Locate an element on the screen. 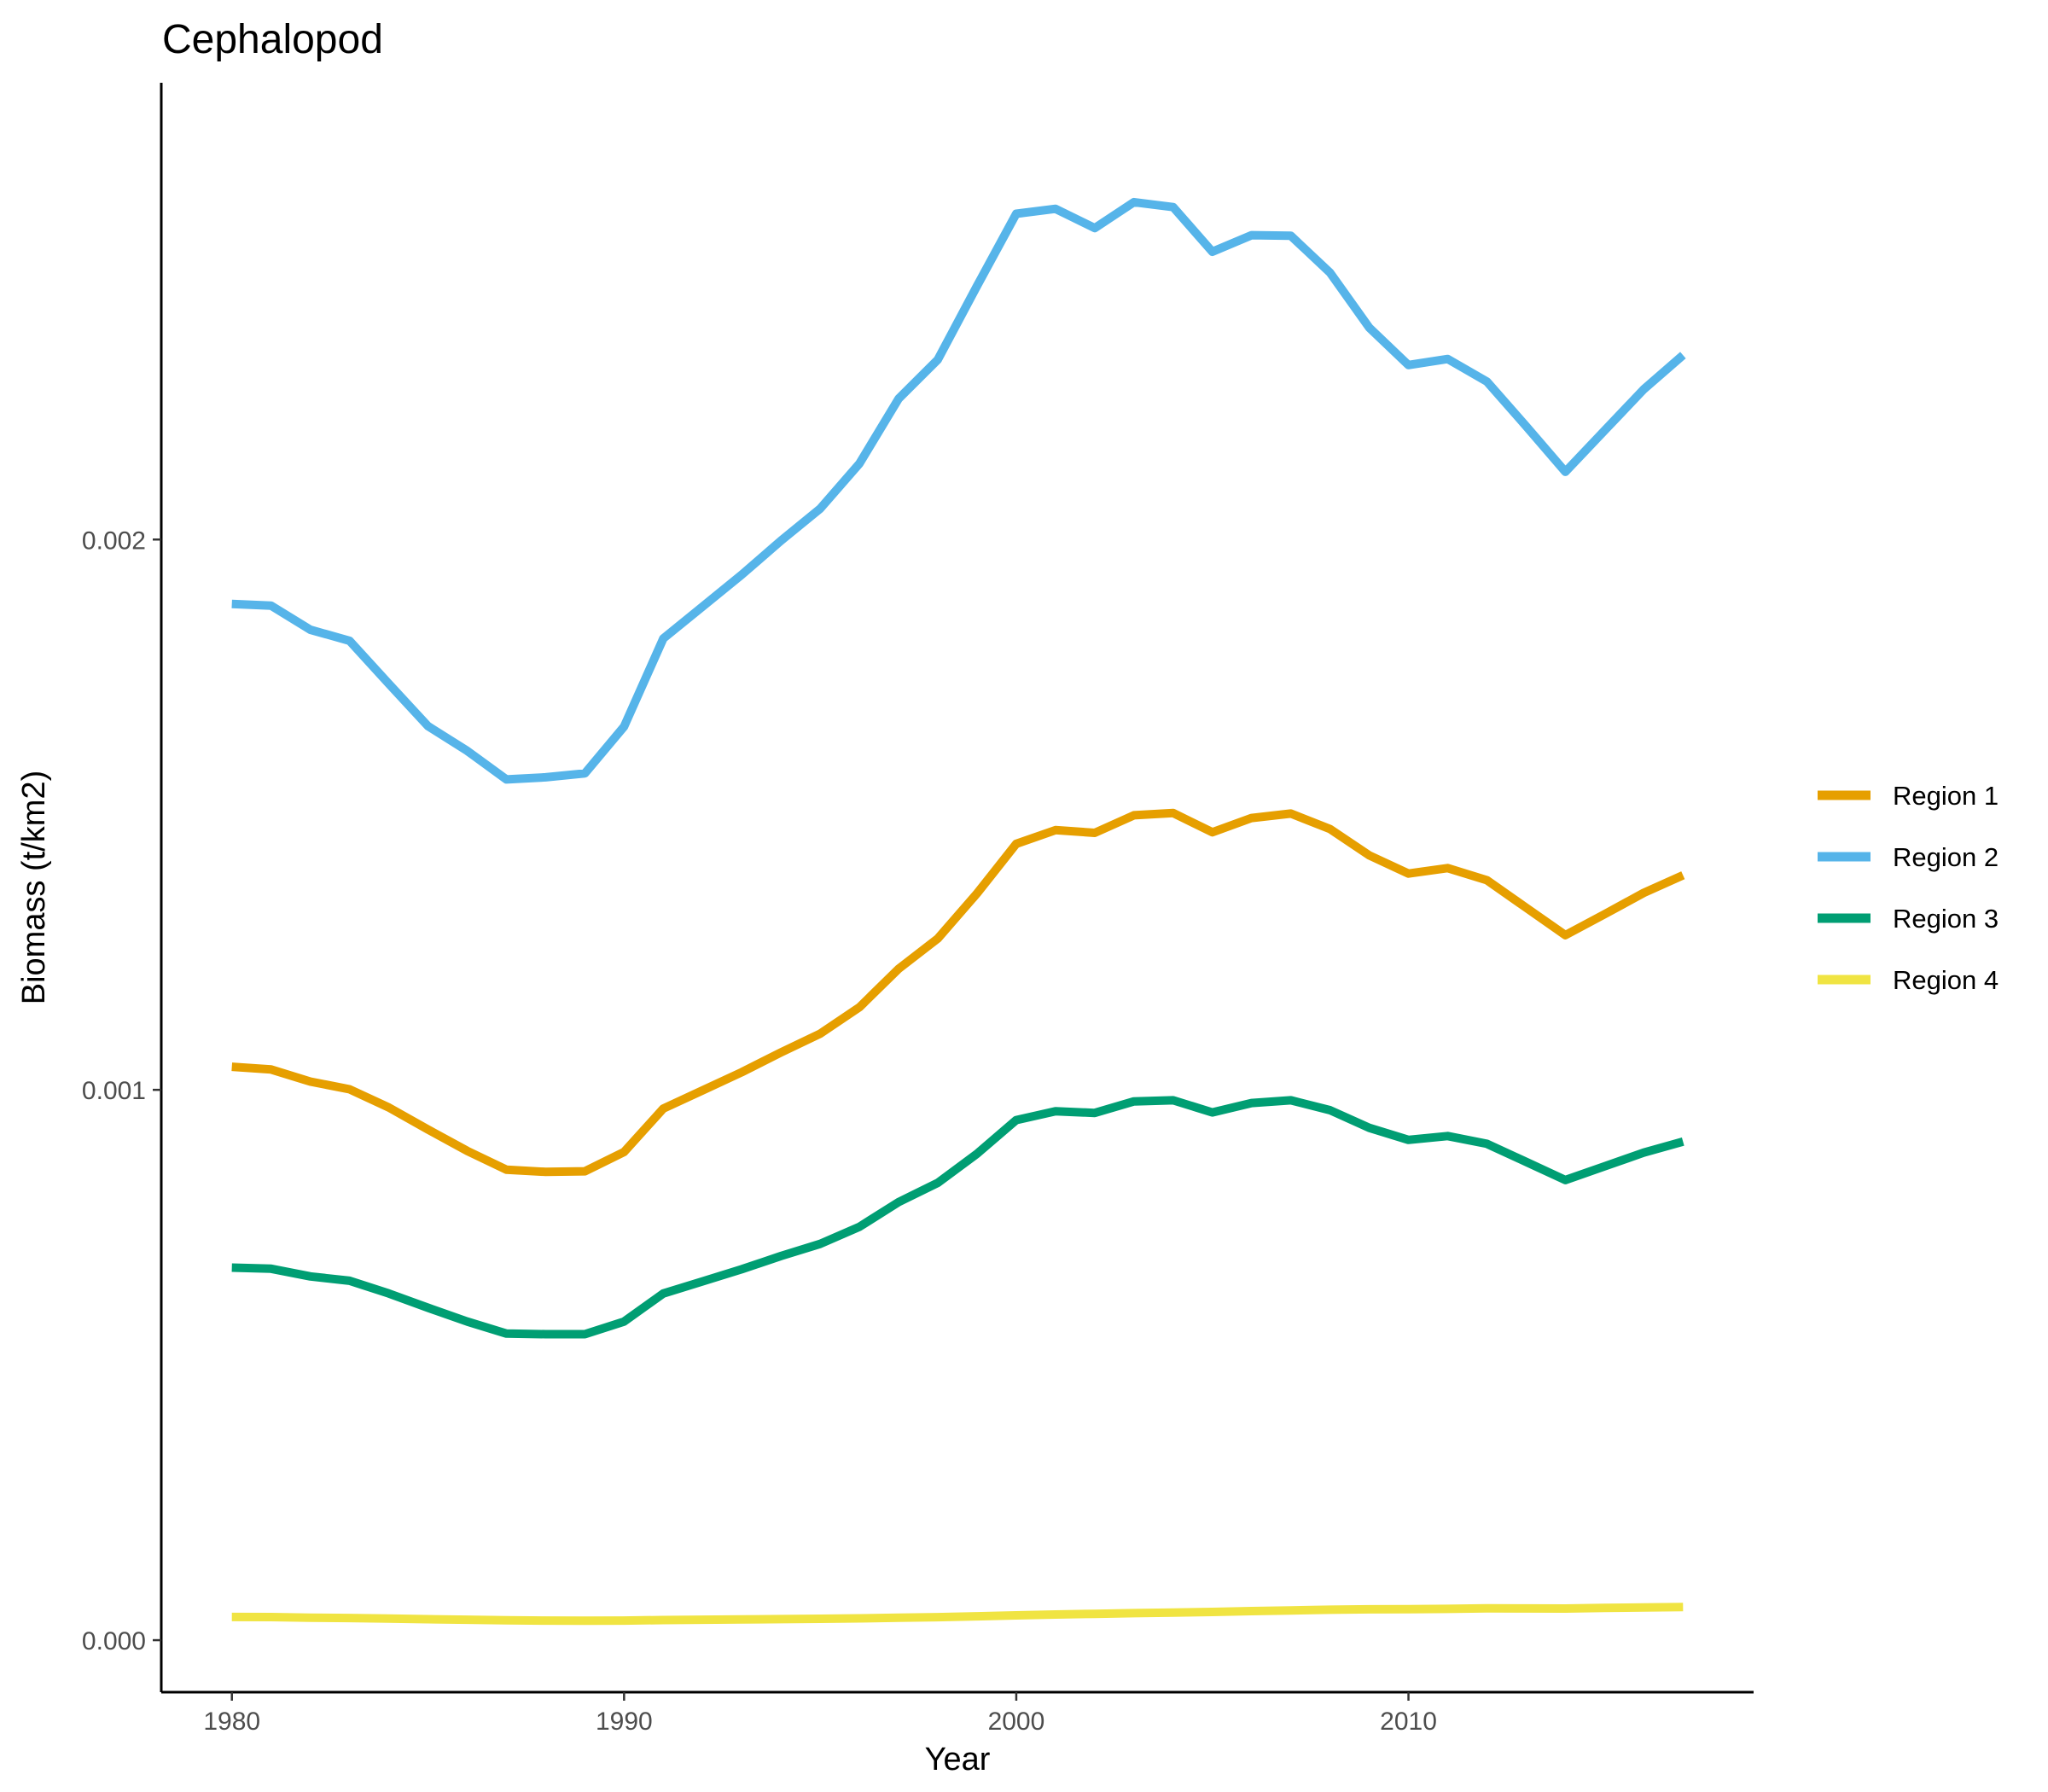  x-tick-label: 1990 is located at coordinates (624, 1722).